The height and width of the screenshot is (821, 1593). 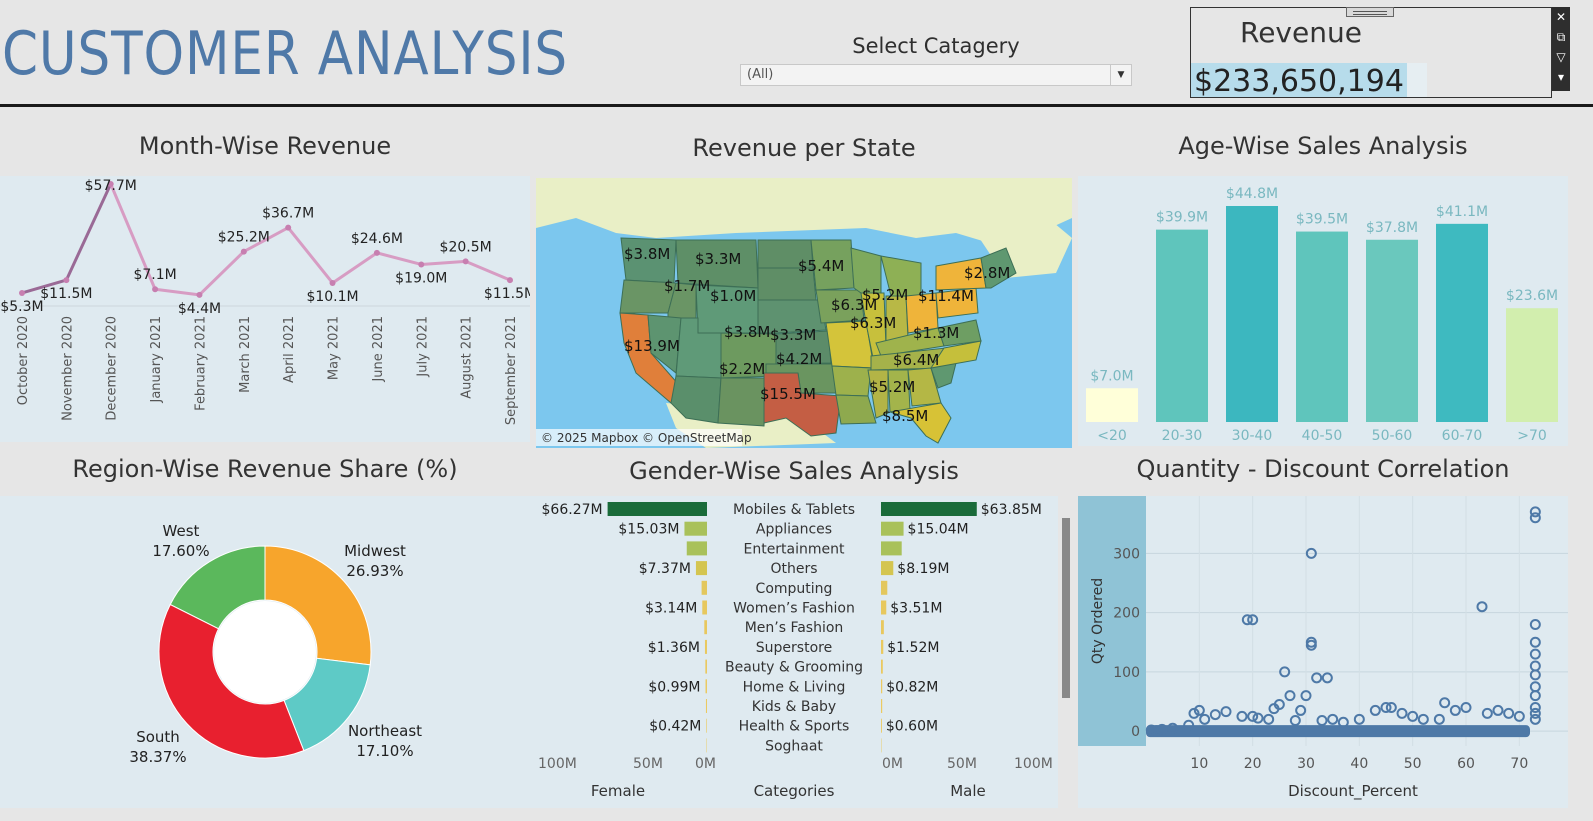 I want to click on month-tick-label: March 2021, so click(x=245, y=354).